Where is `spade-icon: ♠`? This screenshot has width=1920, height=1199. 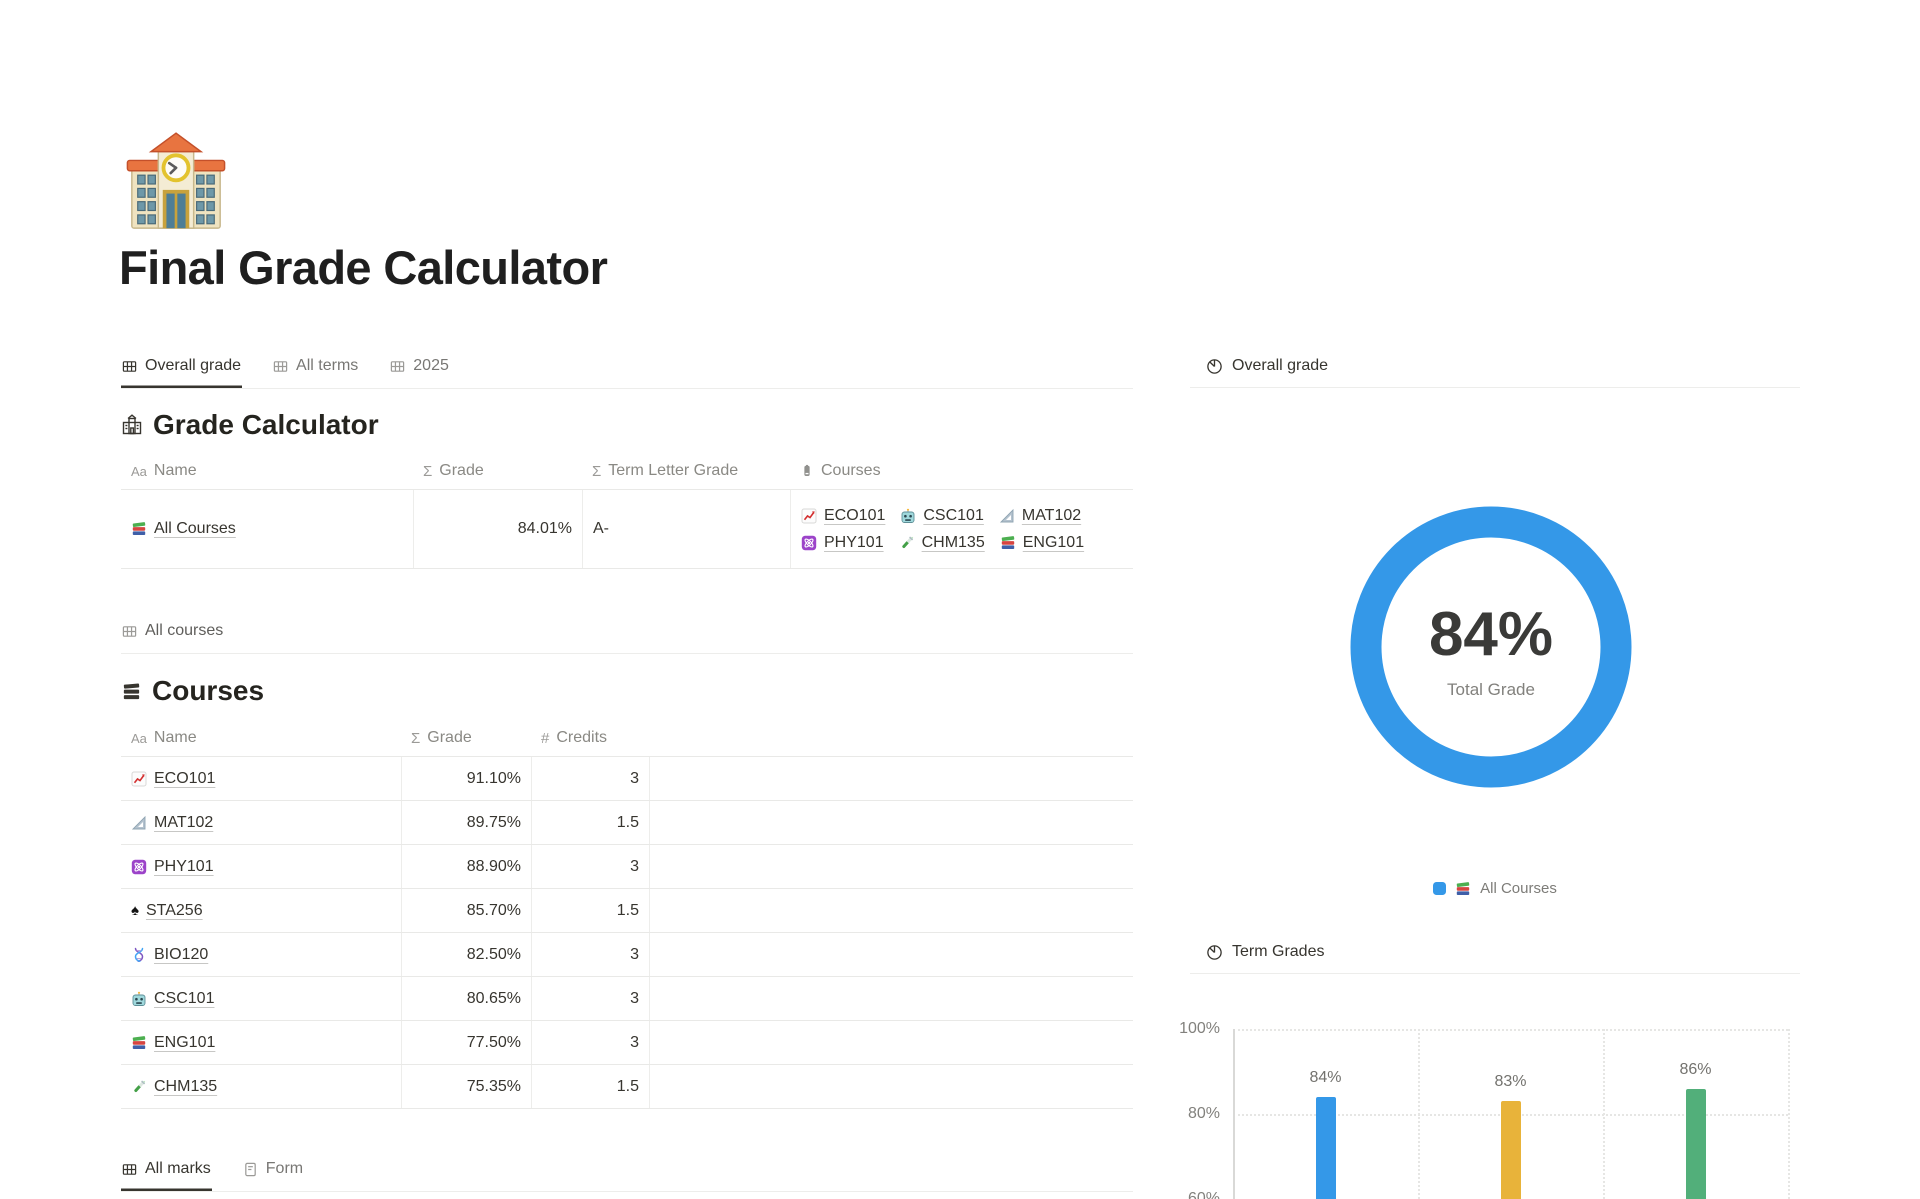
spade-icon: ♠ is located at coordinates (135, 910).